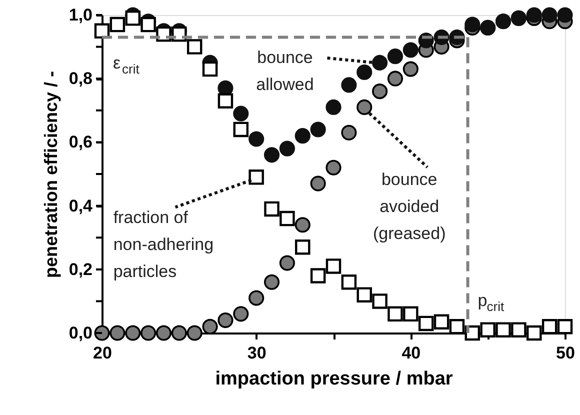 This screenshot has height=415, width=580. Describe the element at coordinates (80, 333) in the screenshot. I see `y-tick-label: 0,0` at that location.